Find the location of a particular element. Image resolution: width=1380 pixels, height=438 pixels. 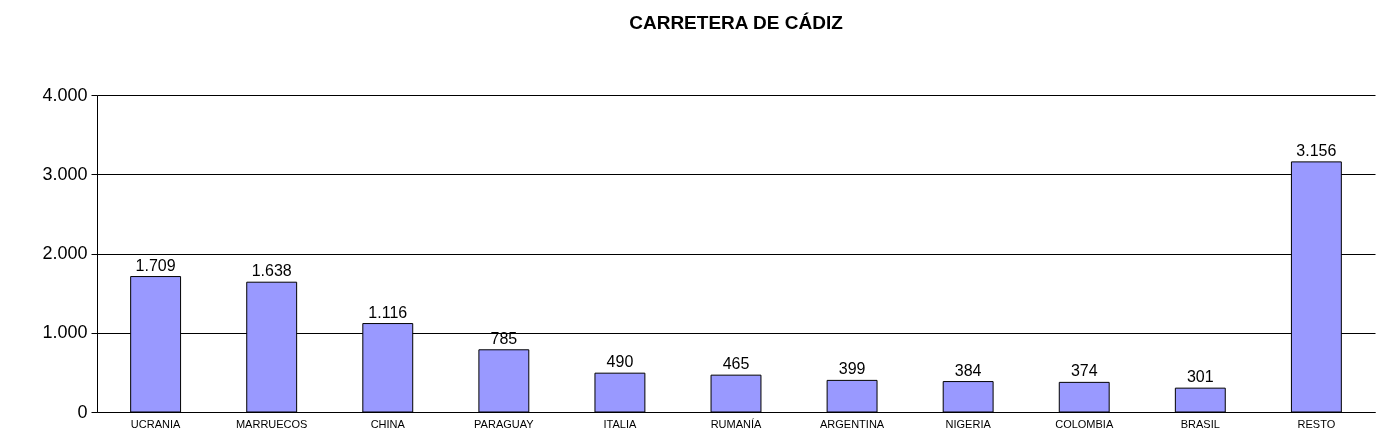

x-tick-label: RUMANÍA is located at coordinates (736, 423).